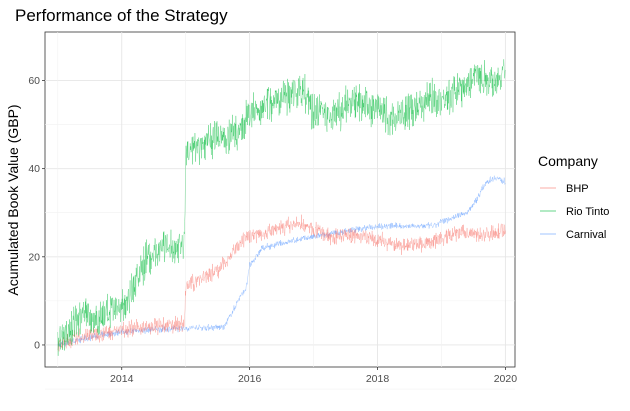  I want to click on legend-label: BHP, so click(577, 189).